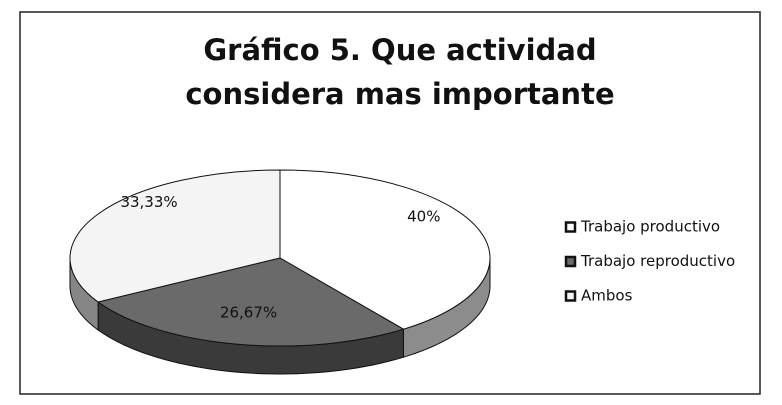  Describe the element at coordinates (657, 261) in the screenshot. I see `legend-label: Trabajo reproductivo` at that location.